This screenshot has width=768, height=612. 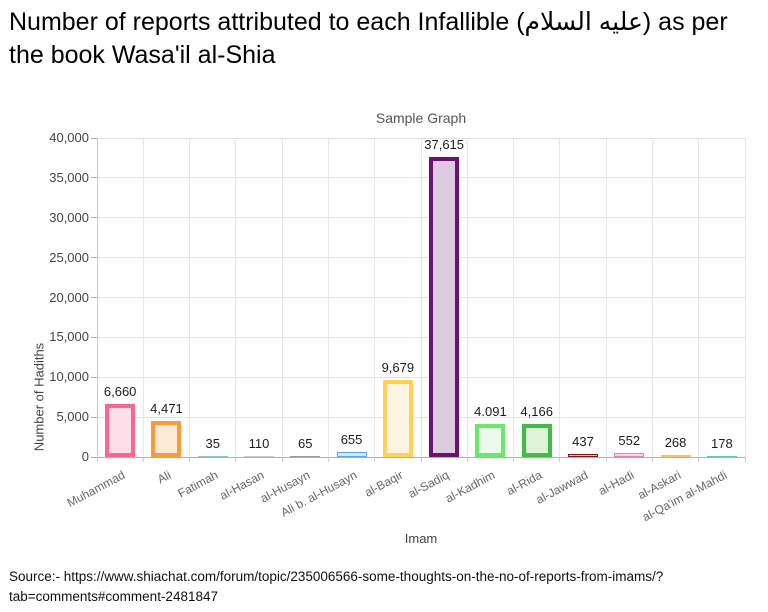 What do you see at coordinates (421, 538) in the screenshot?
I see `x-axis-title: Imam` at bounding box center [421, 538].